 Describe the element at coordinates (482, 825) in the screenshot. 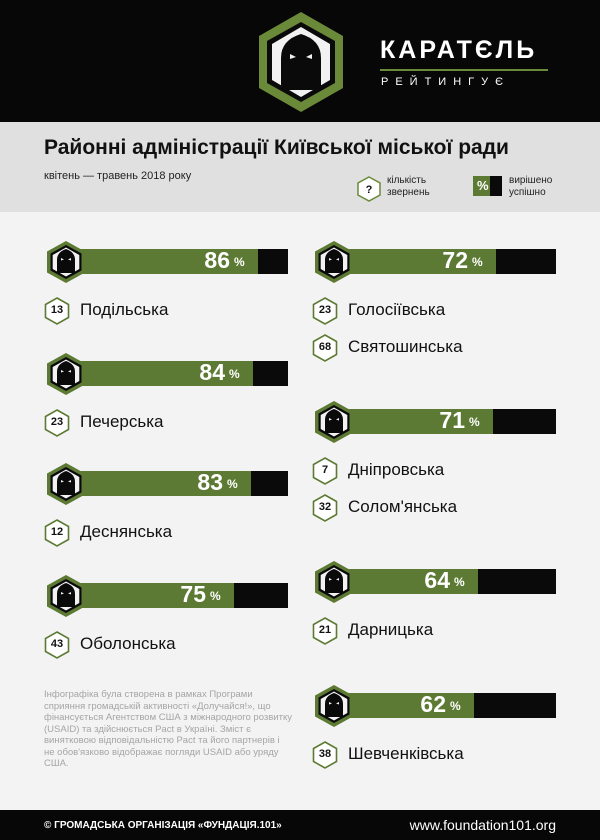

I see `footer-url: www.foundation101.org` at that location.